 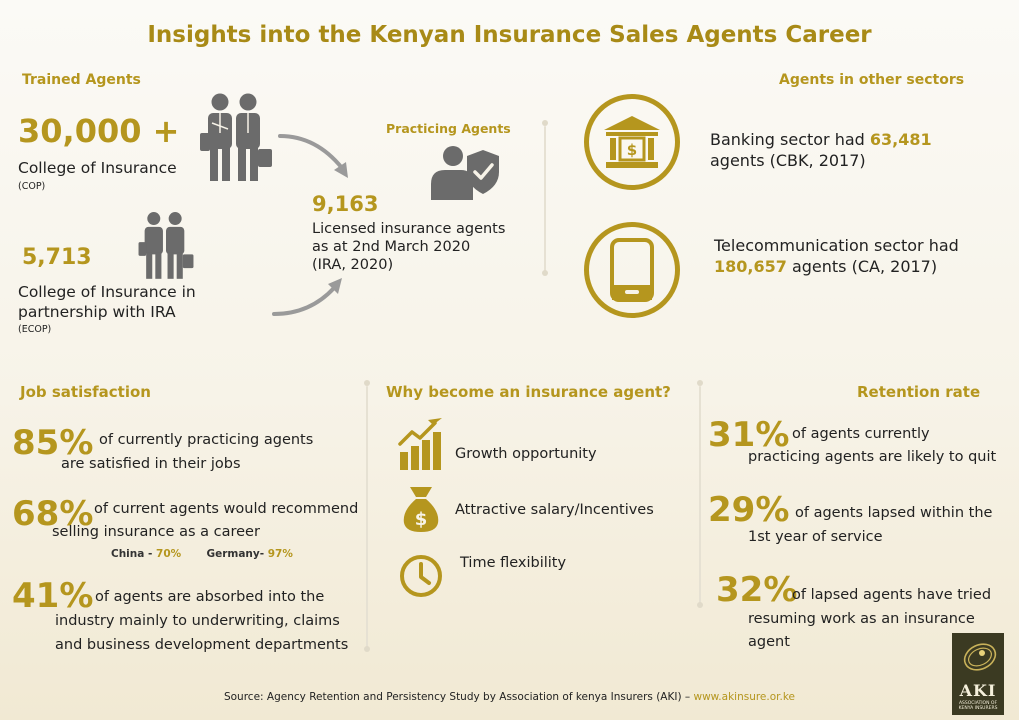 I want to click on why-heading: Why become an insurance agent?, so click(x=528, y=392).